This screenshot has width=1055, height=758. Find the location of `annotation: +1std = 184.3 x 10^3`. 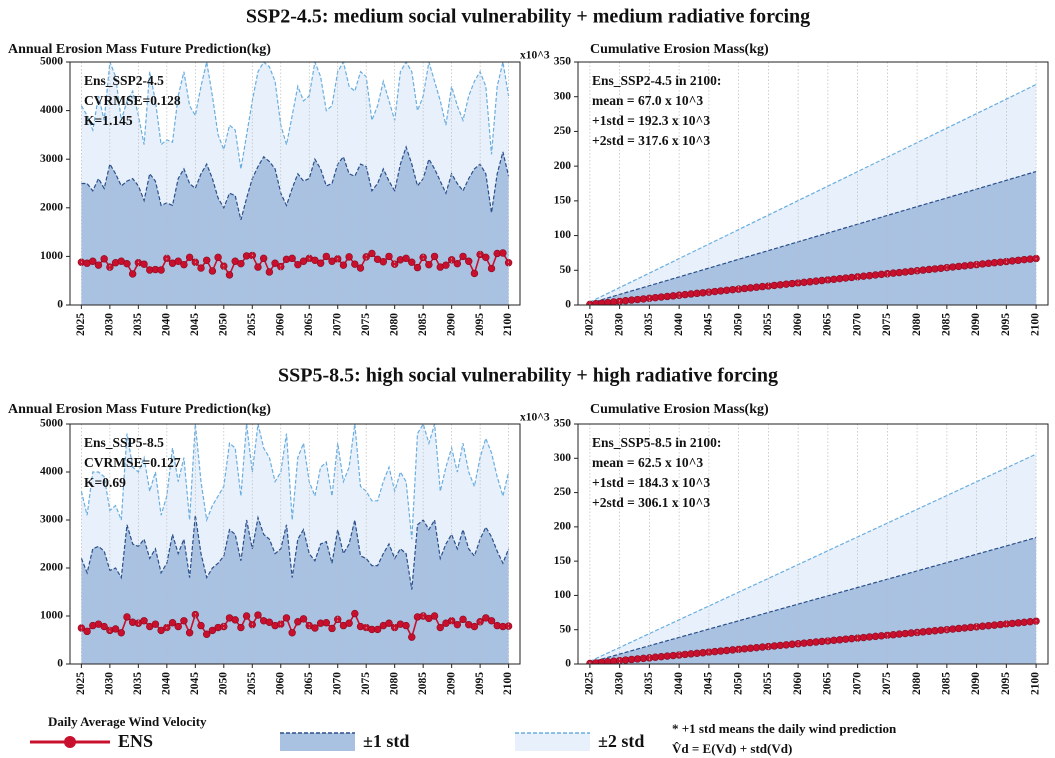

annotation: +1std = 184.3 x 10^3 is located at coordinates (651, 482).